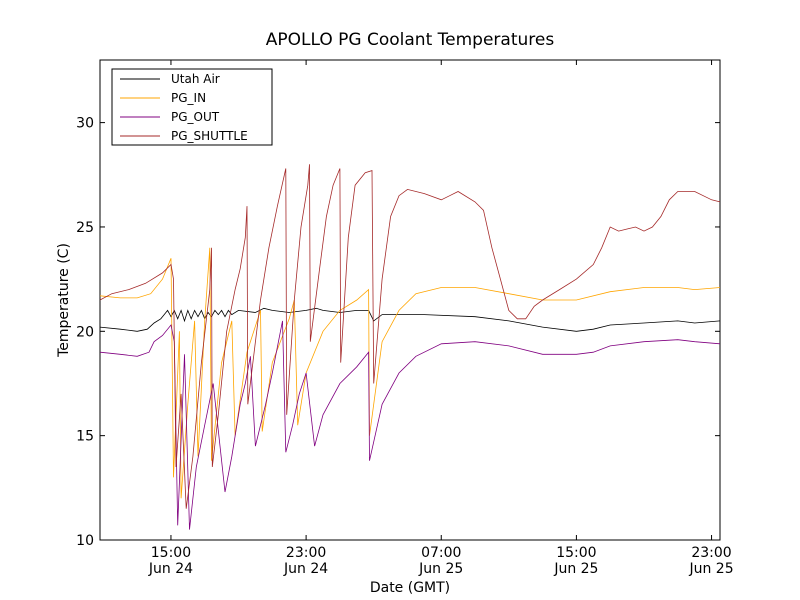 The image size is (800, 600). I want to click on x-tick-time: 07:00, so click(441, 553).